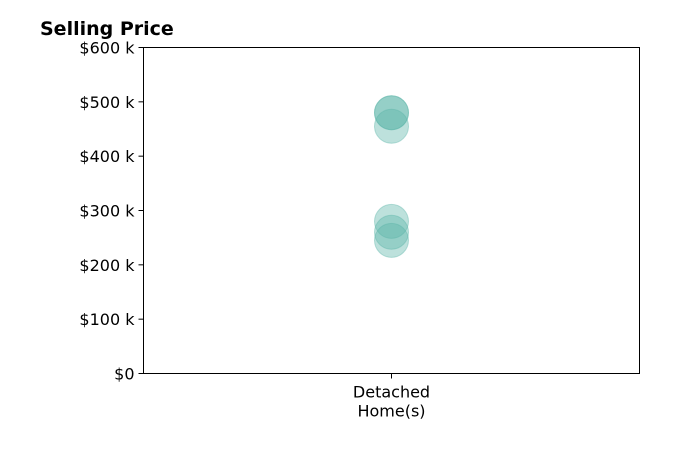  What do you see at coordinates (107, 211) in the screenshot?
I see `y-tick-label: $300 k` at bounding box center [107, 211].